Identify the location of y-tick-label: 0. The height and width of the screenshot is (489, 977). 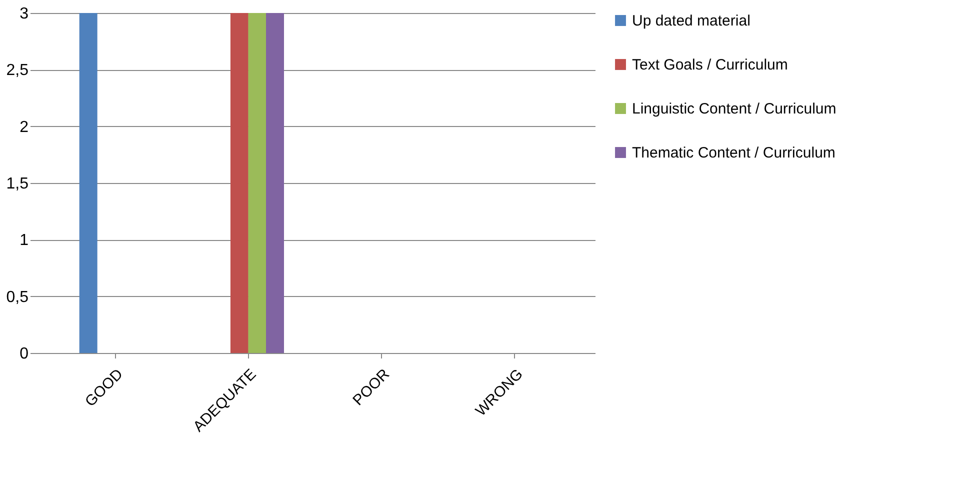
(24, 354).